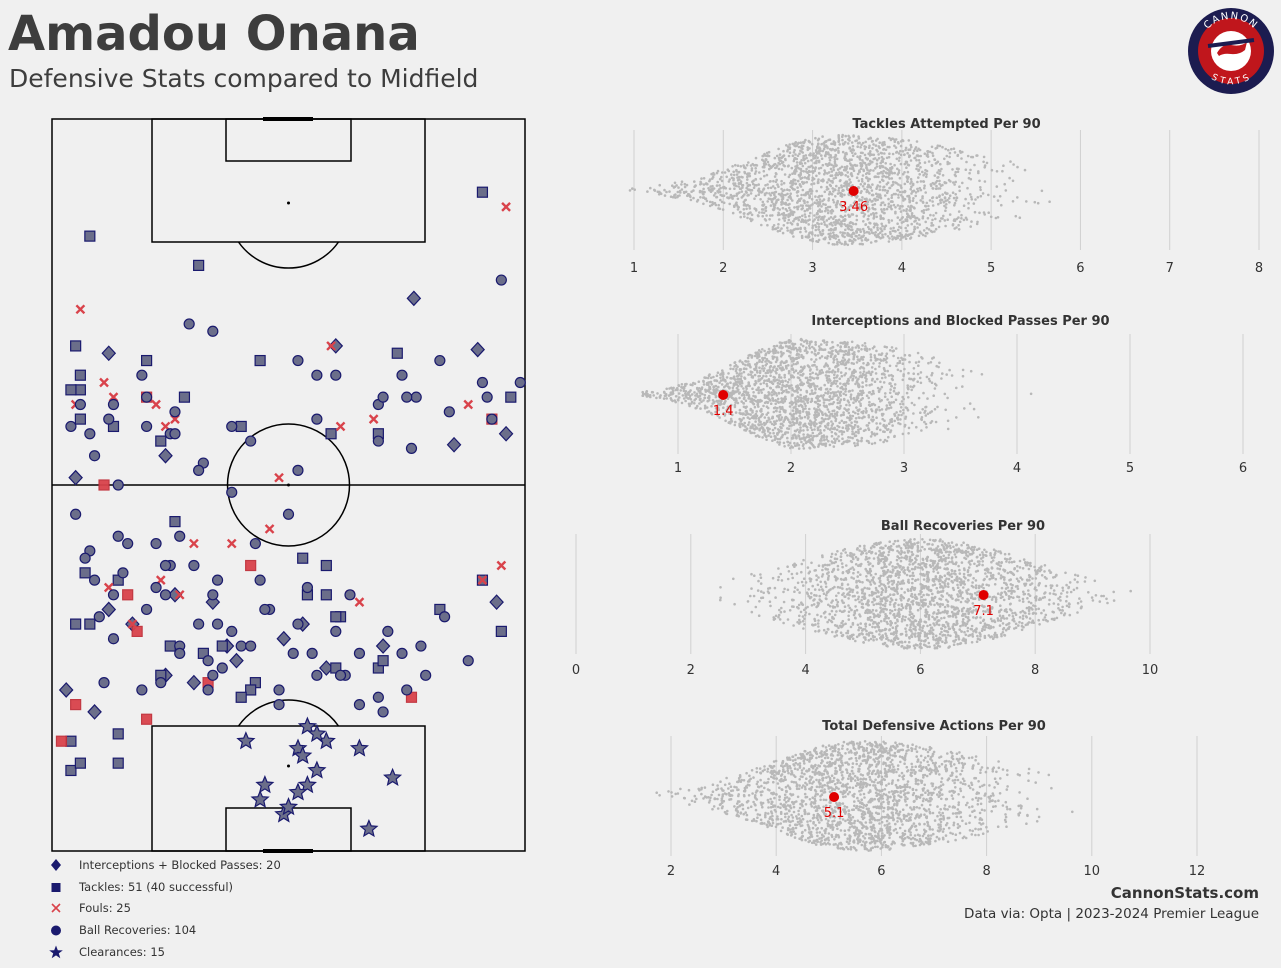 The width and height of the screenshot is (1281, 968). Describe the element at coordinates (991, 268) in the screenshot. I see `tick-label: 5` at that location.